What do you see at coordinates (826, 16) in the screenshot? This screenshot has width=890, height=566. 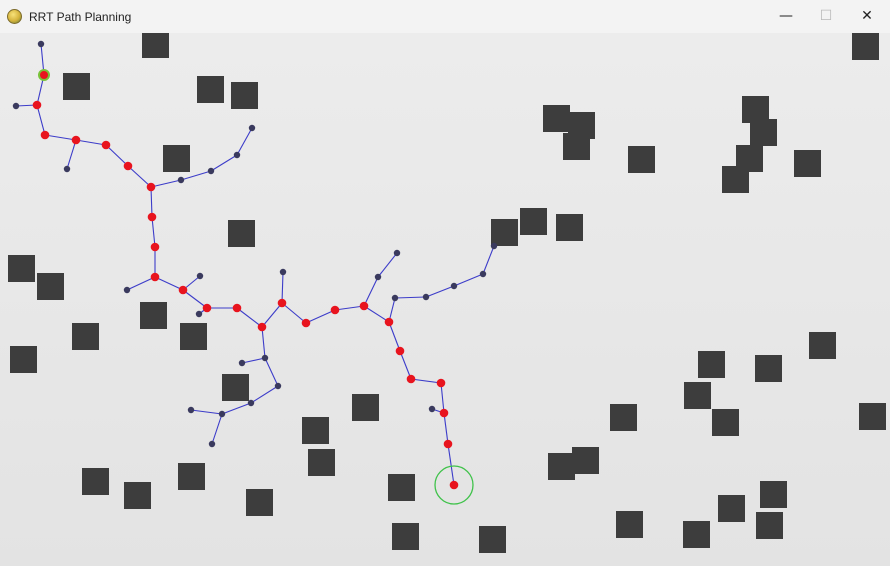 I see `maximize-button: ☐` at bounding box center [826, 16].